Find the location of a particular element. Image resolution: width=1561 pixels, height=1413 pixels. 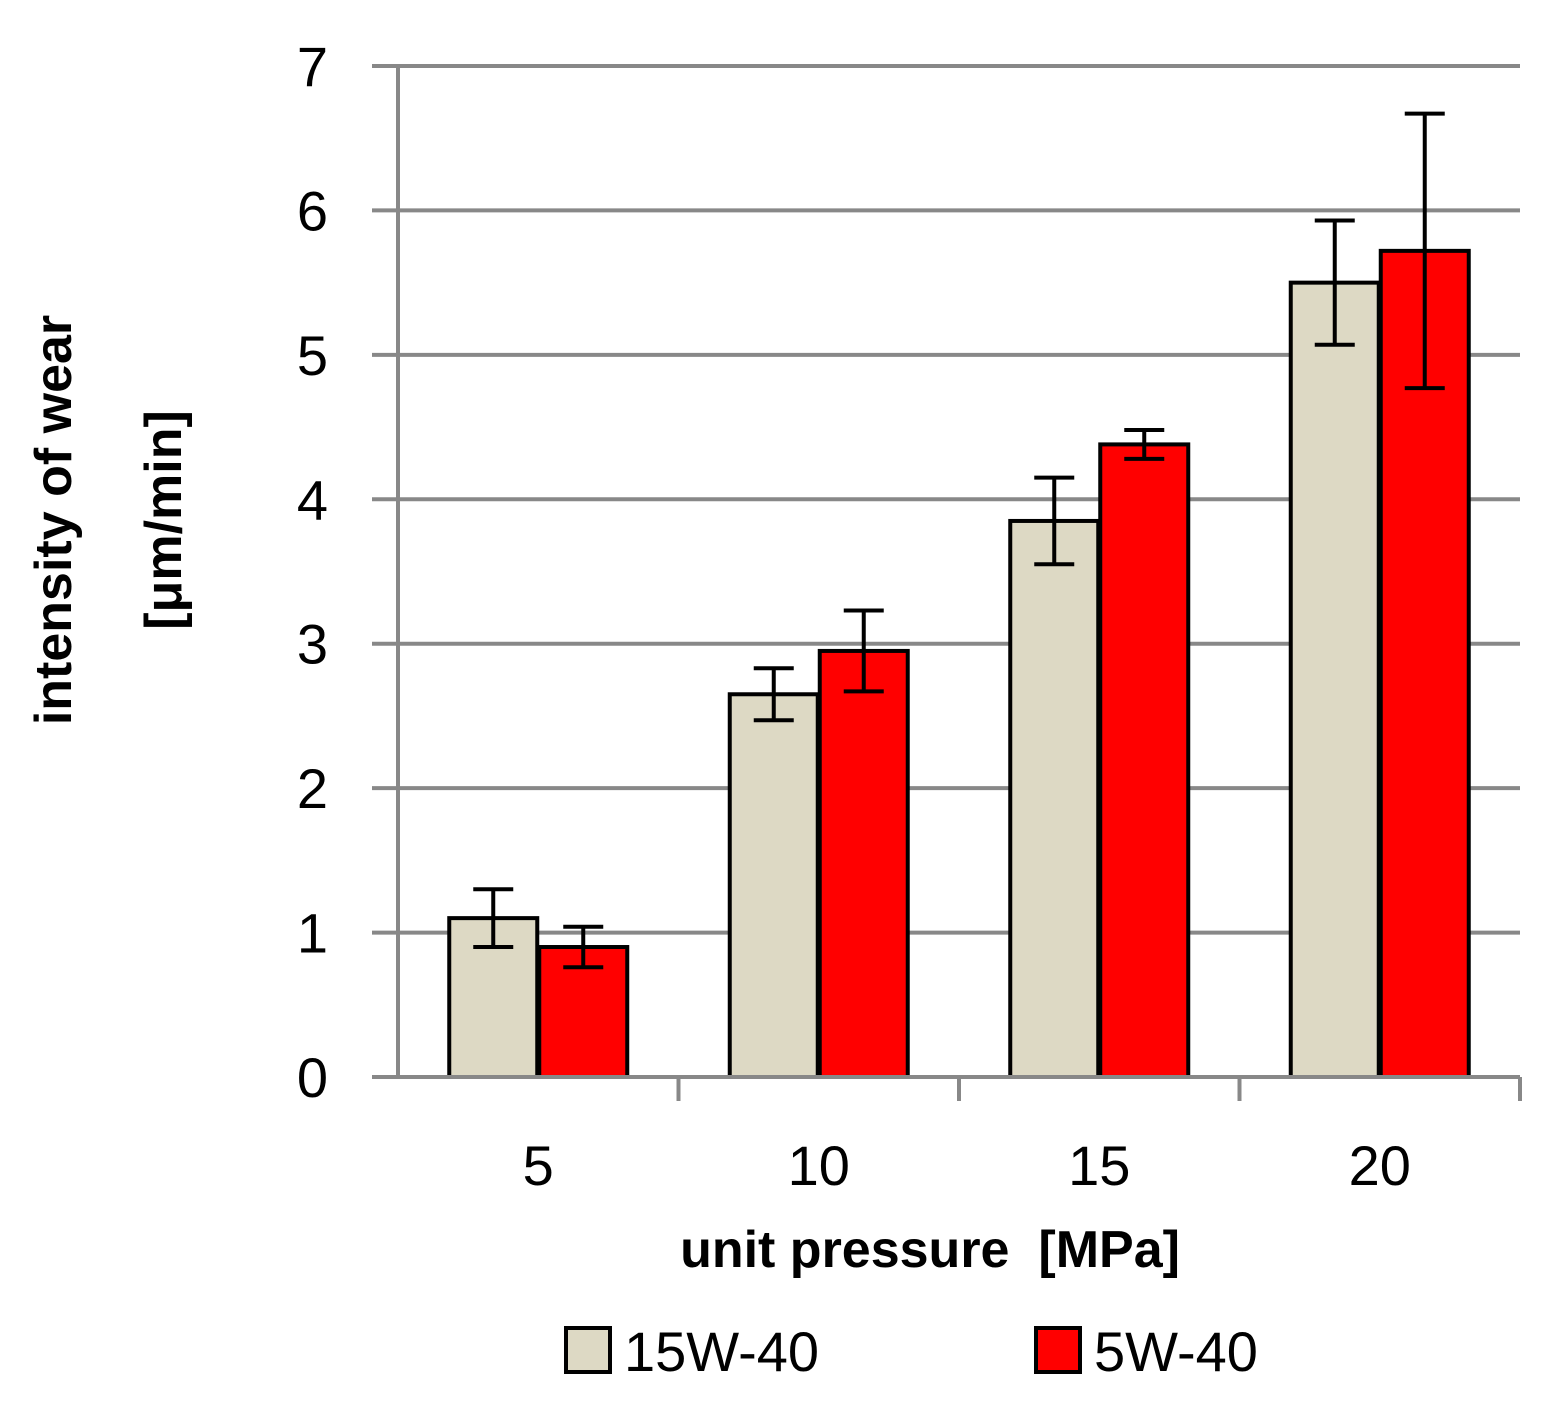

y-axis-title: intensity of wear [μm/min] is located at coordinates (109, 520).